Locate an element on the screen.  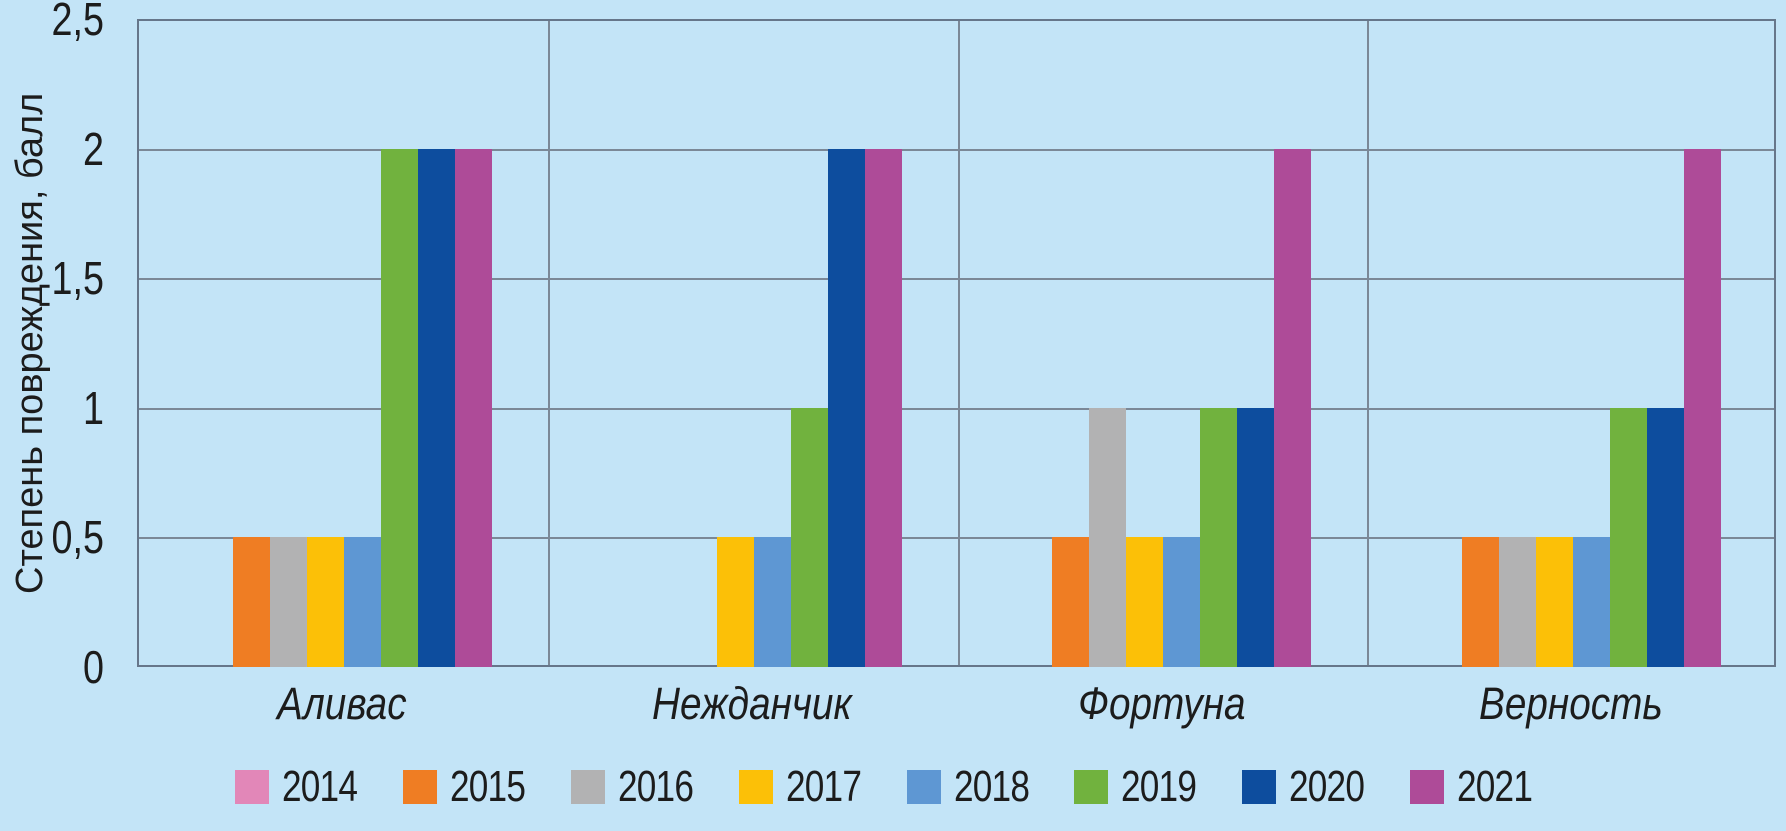
bar-Верность-2020 is located at coordinates (1666, 537).